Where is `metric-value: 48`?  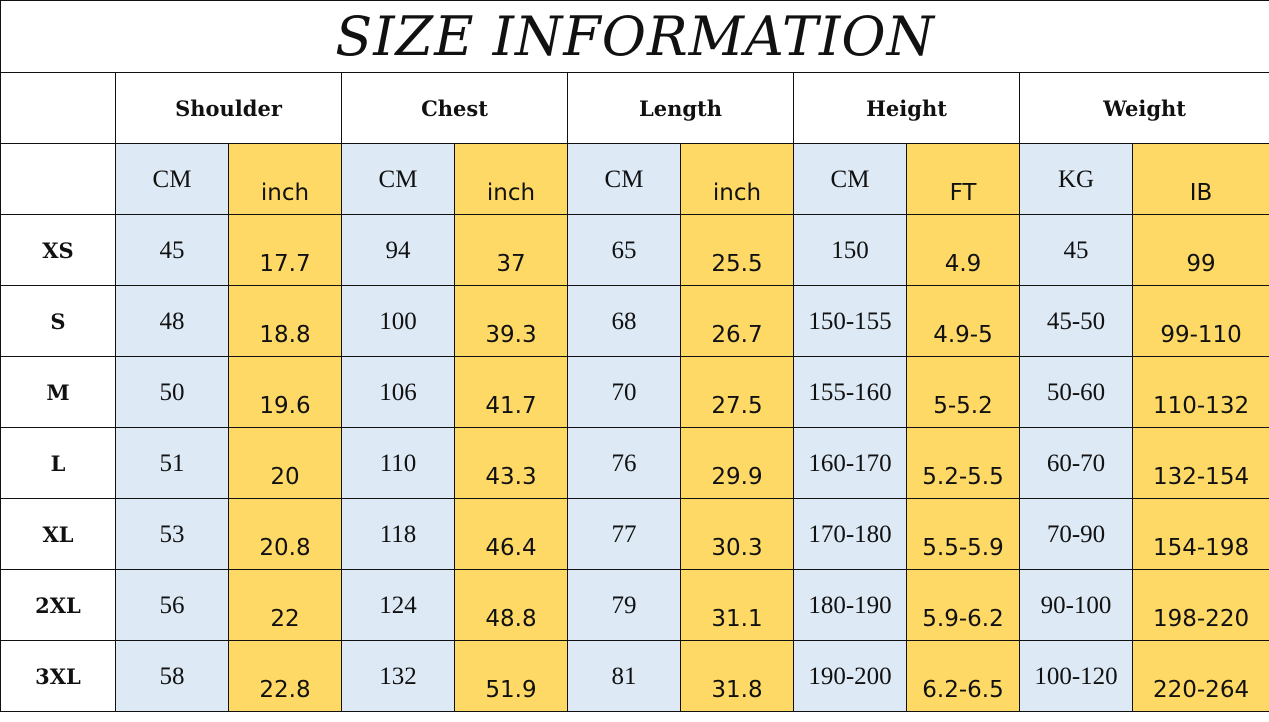 metric-value: 48 is located at coordinates (172, 321).